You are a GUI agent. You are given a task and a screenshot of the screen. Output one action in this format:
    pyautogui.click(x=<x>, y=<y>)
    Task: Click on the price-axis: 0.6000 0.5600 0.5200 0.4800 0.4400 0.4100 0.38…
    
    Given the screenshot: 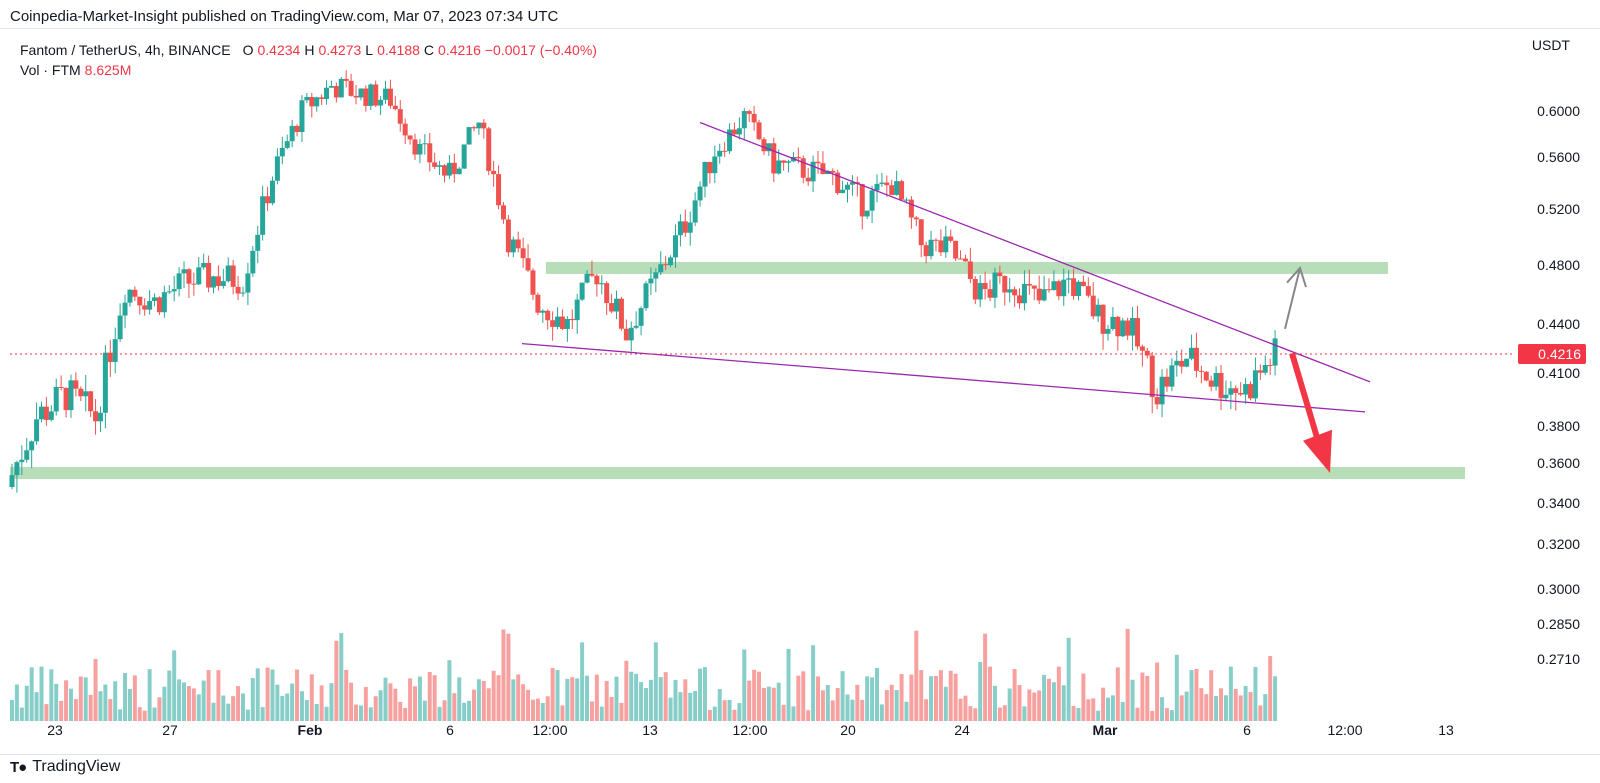 What is the action you would take?
    pyautogui.click(x=1552, y=385)
    